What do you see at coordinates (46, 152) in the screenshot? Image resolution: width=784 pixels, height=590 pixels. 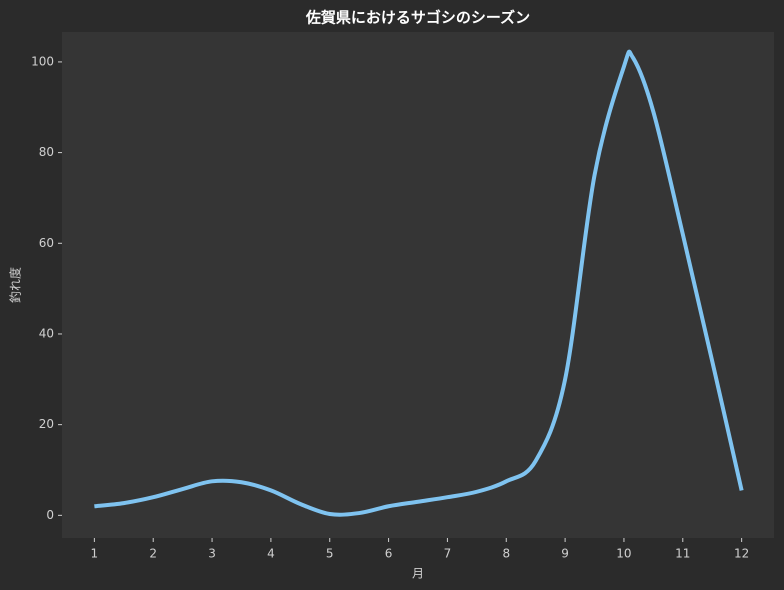 I see `y-tick-label: 80` at bounding box center [46, 152].